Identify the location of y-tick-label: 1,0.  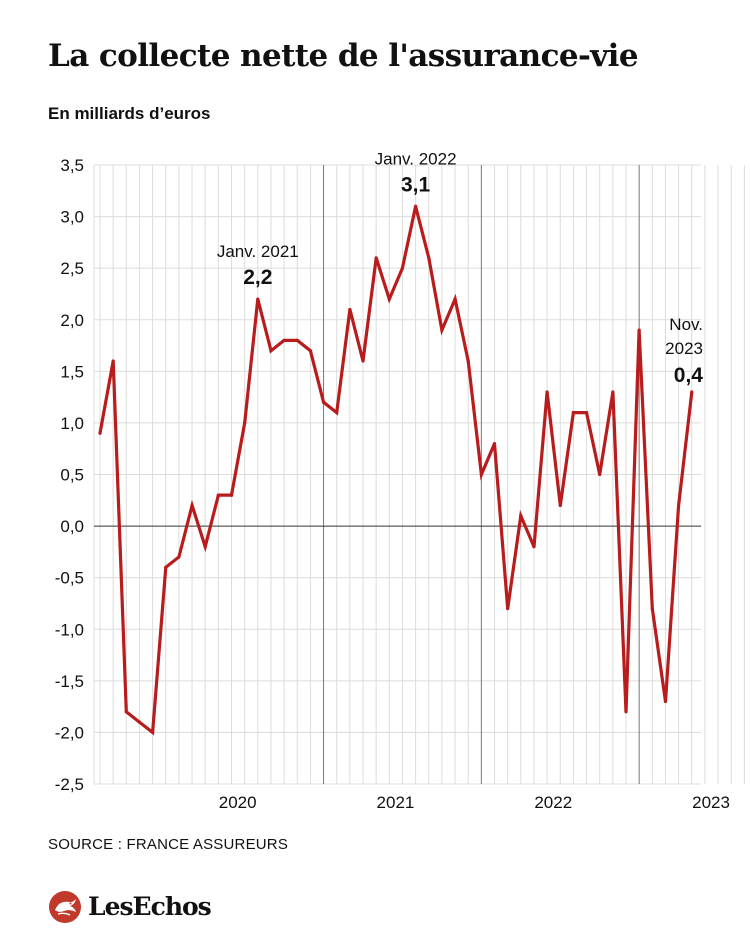
(72, 423).